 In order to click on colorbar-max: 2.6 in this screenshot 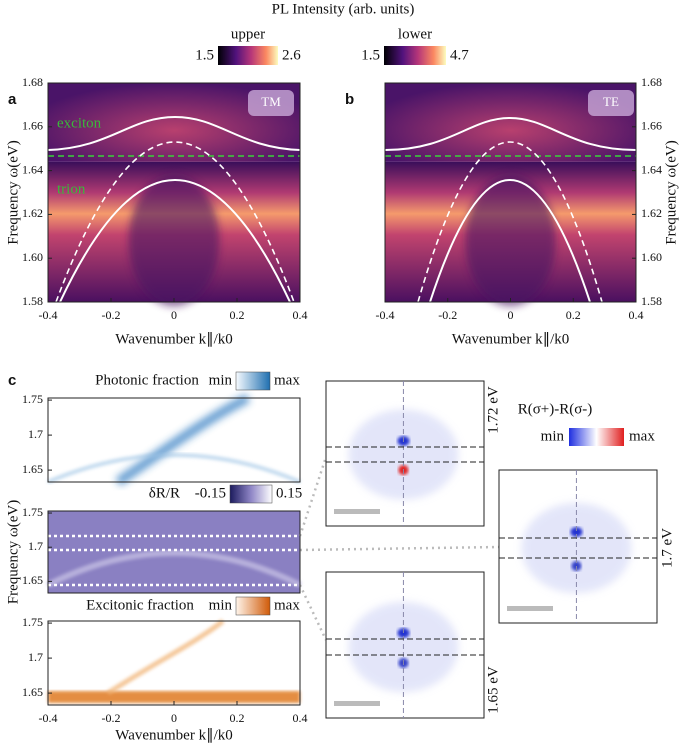, I will do `click(291, 55)`.